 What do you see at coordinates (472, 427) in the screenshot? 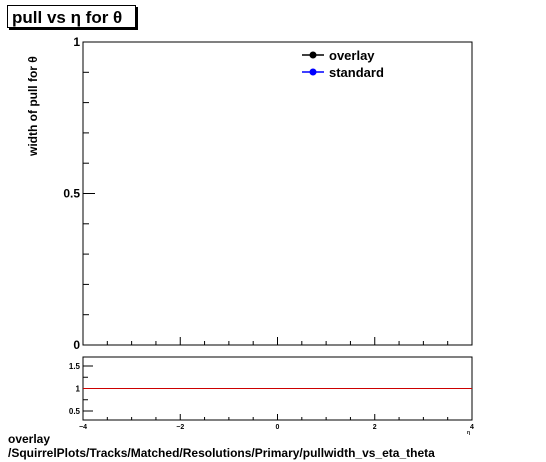
I see `ratio-x-tick-label: 4` at bounding box center [472, 427].